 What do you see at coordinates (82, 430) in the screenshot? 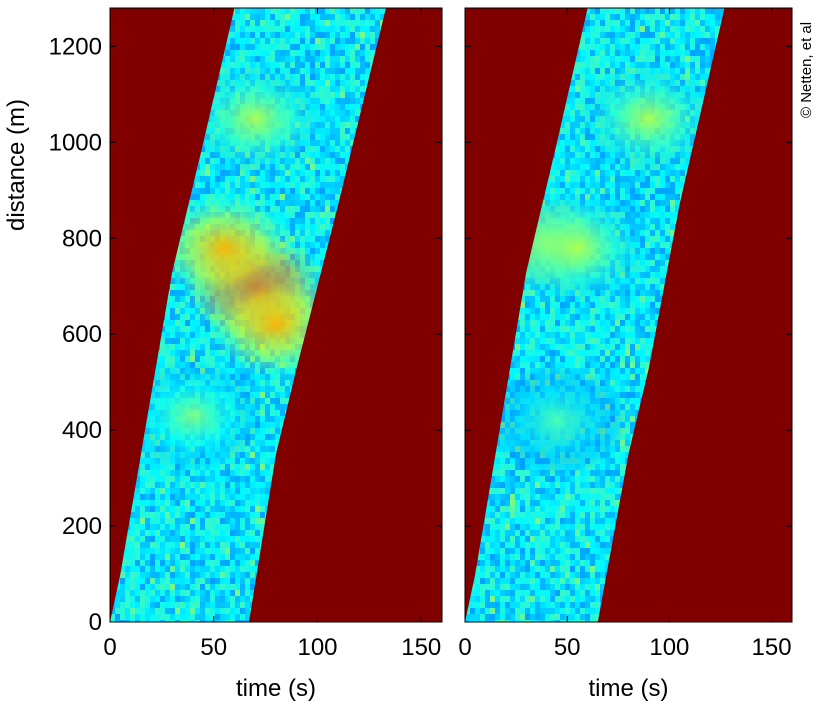
I see `y-tick-label: 400` at bounding box center [82, 430].